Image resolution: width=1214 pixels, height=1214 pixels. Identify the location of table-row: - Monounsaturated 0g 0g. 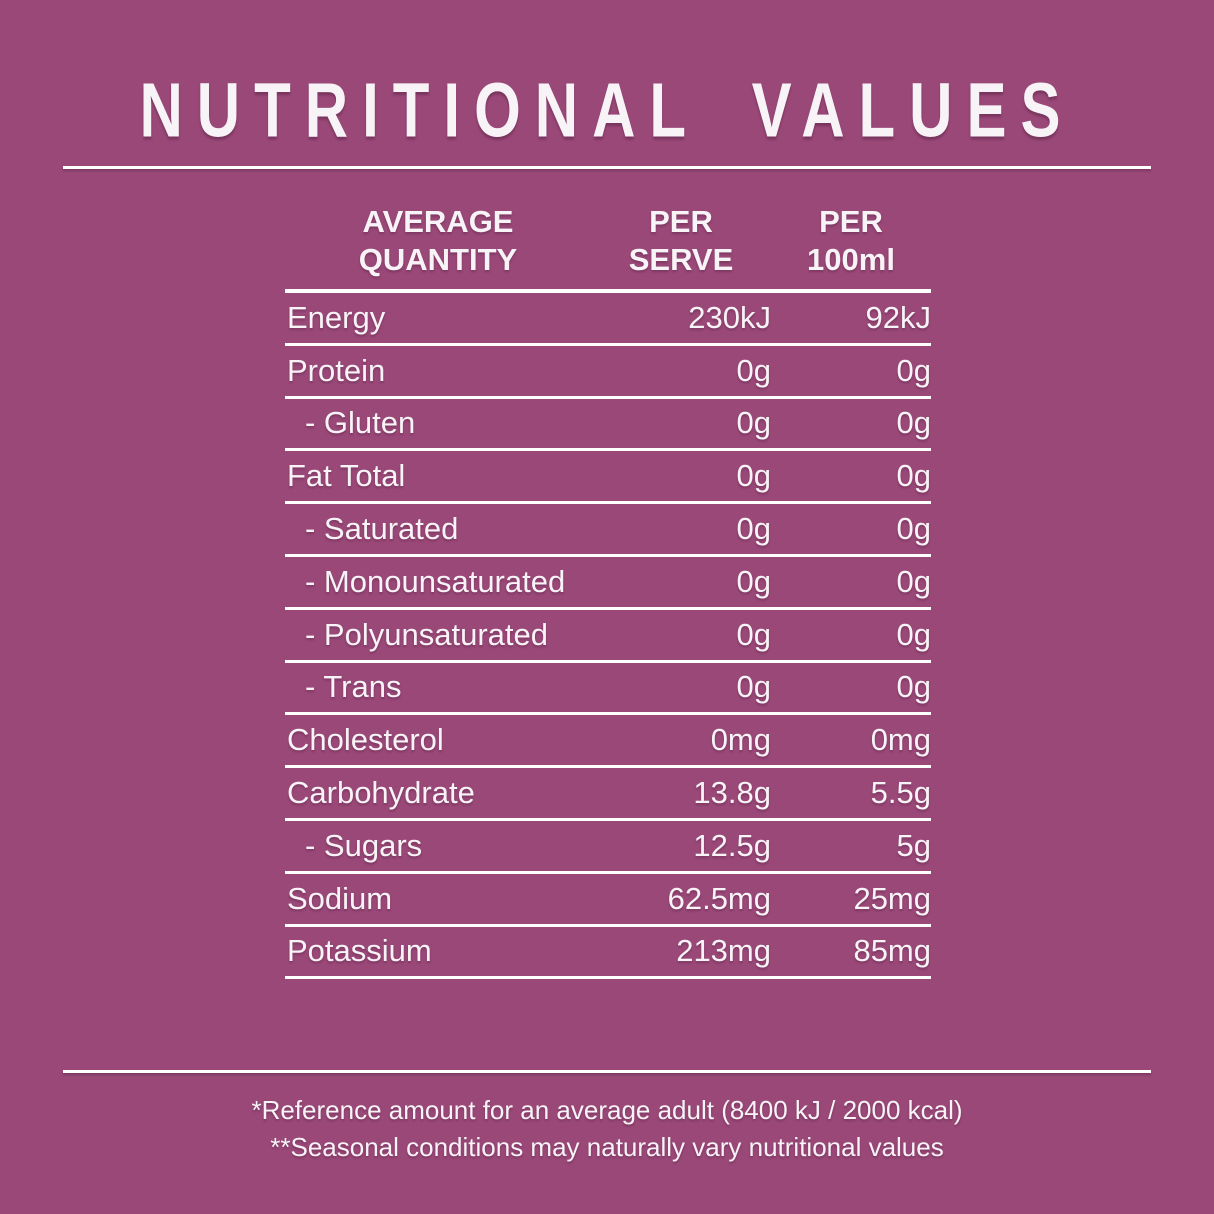
(608, 583).